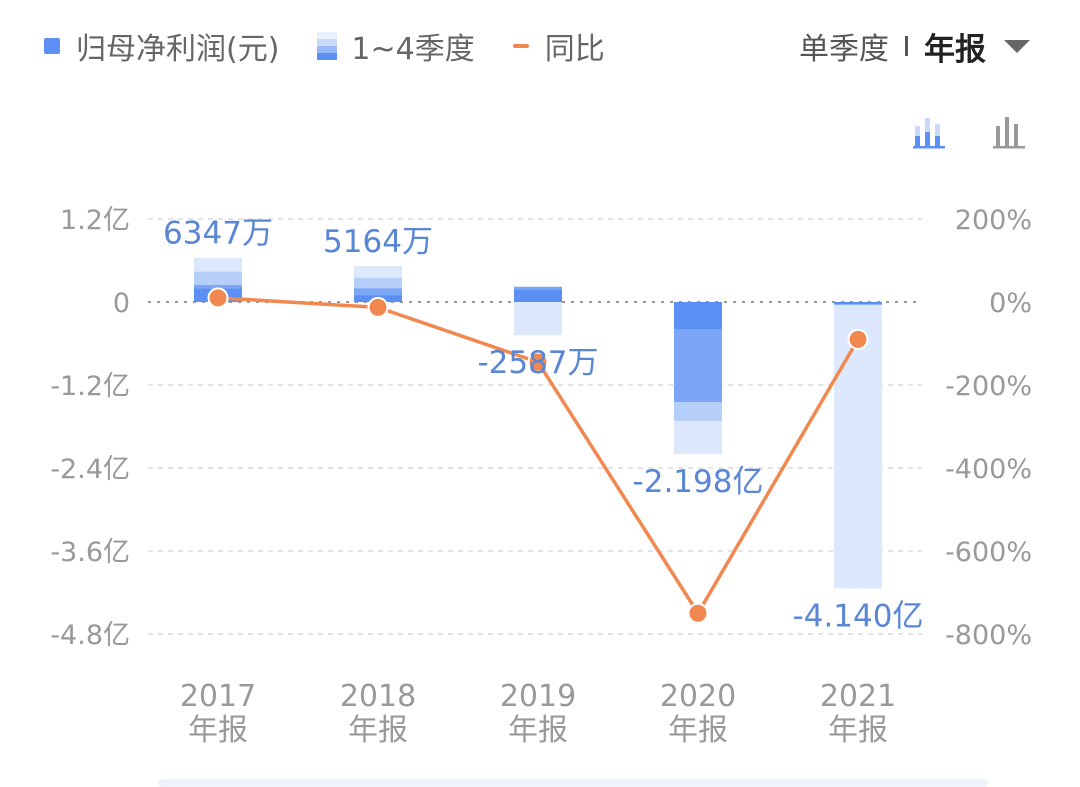 Image resolution: width=1080 pixels, height=787 pixels. What do you see at coordinates (574, 49) in the screenshot?
I see `legend-label-yoy: 同比` at bounding box center [574, 49].